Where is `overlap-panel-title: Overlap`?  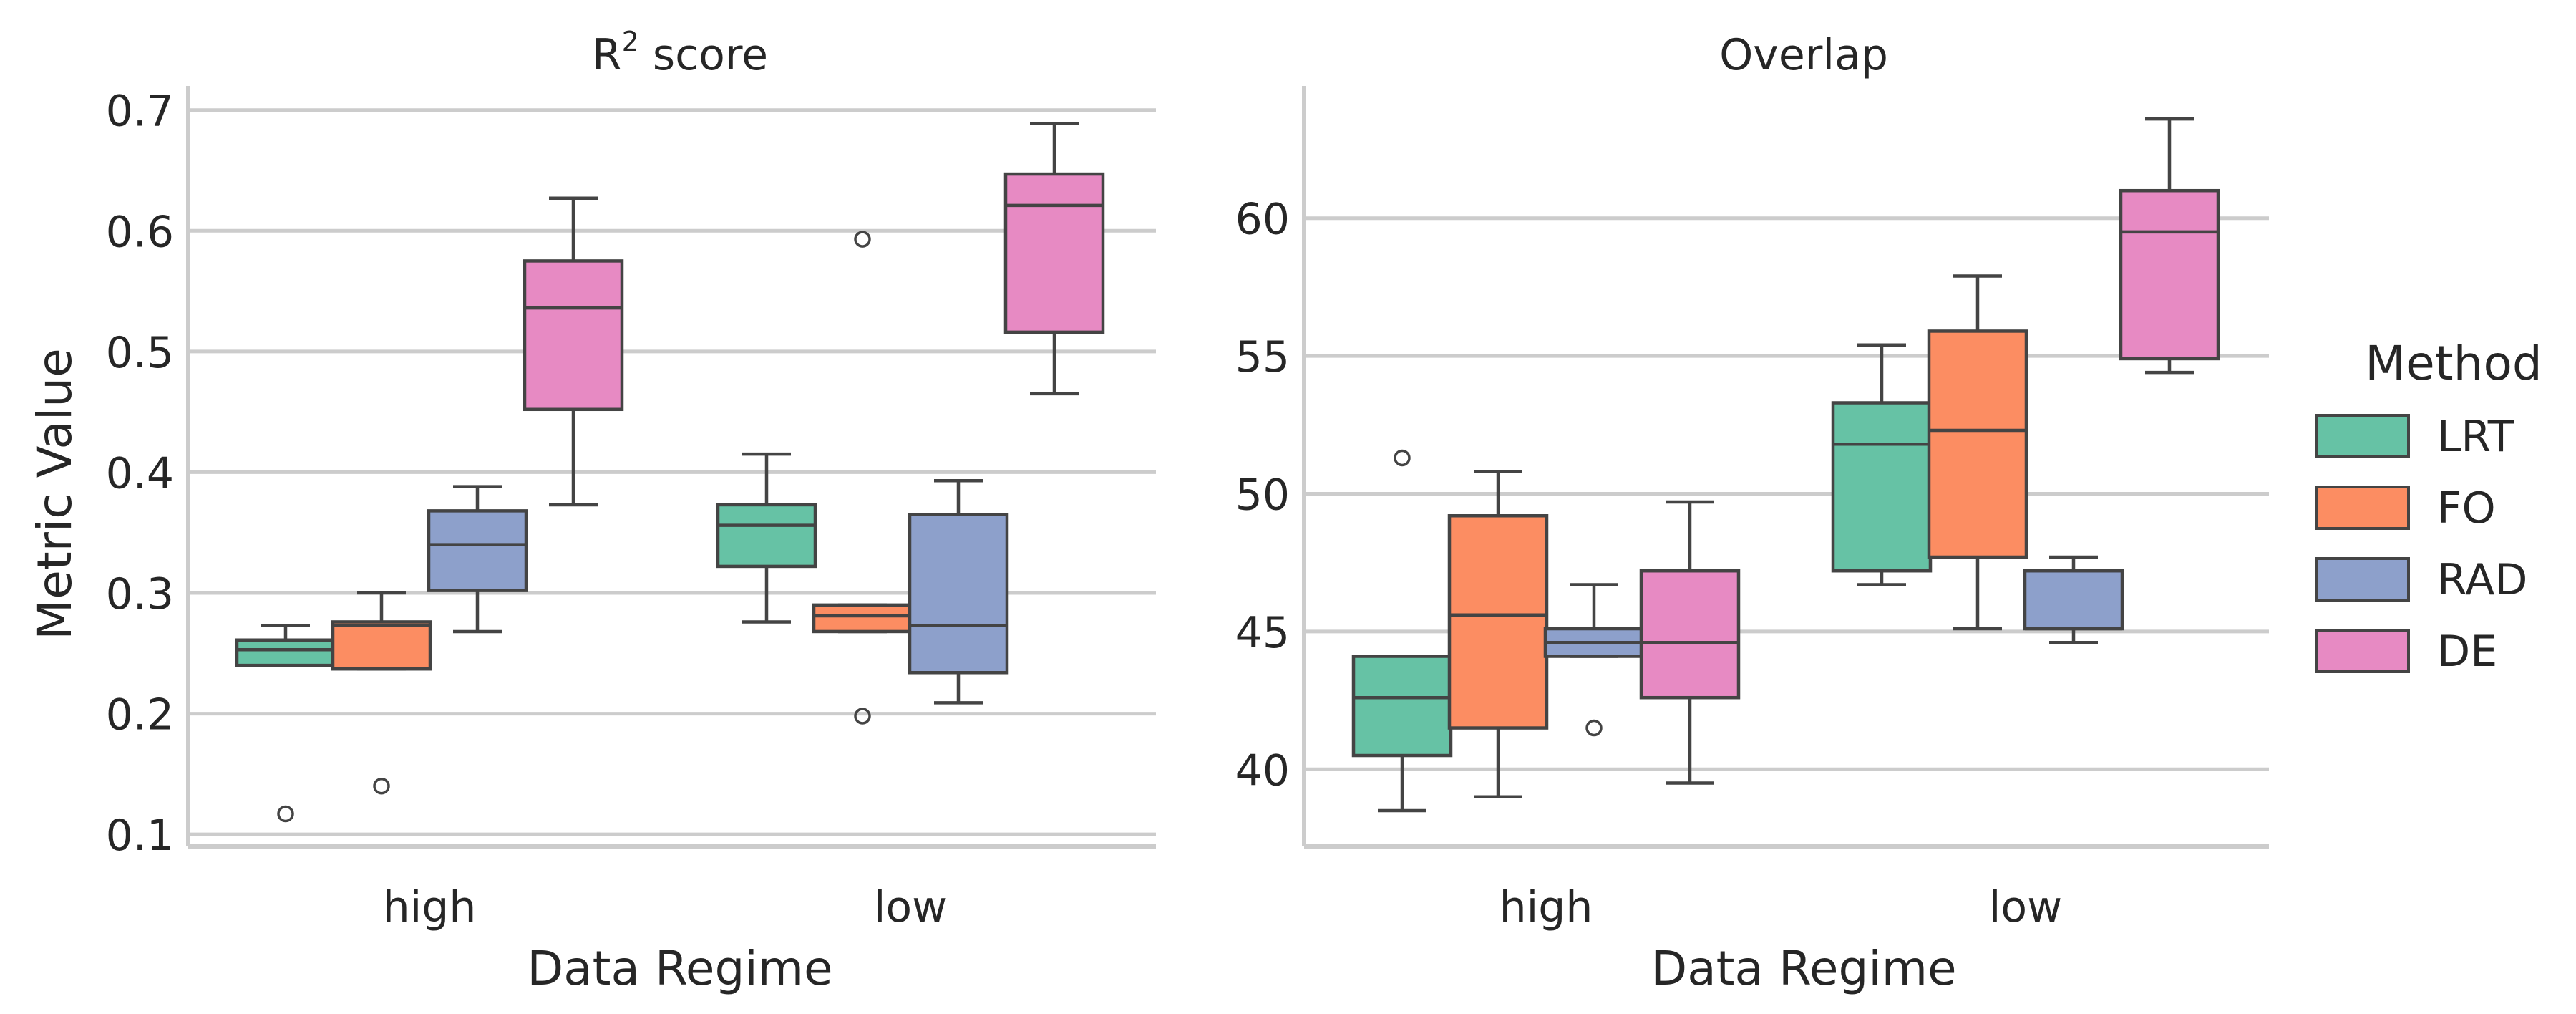
overlap-panel-title: Overlap is located at coordinates (1803, 55).